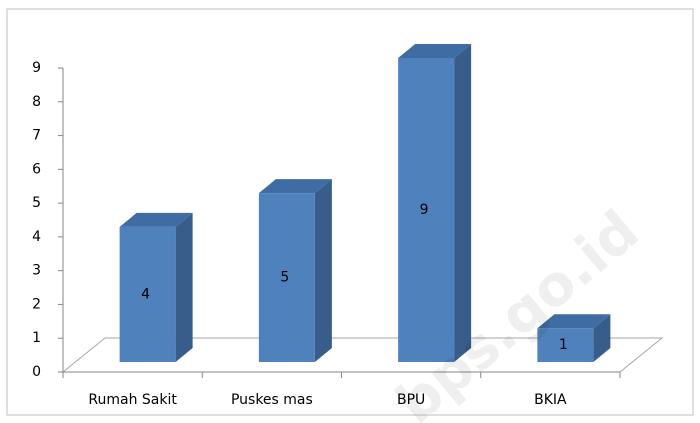 The width and height of the screenshot is (700, 423). Describe the element at coordinates (36, 169) in the screenshot. I see `y-tick-label: 6` at that location.